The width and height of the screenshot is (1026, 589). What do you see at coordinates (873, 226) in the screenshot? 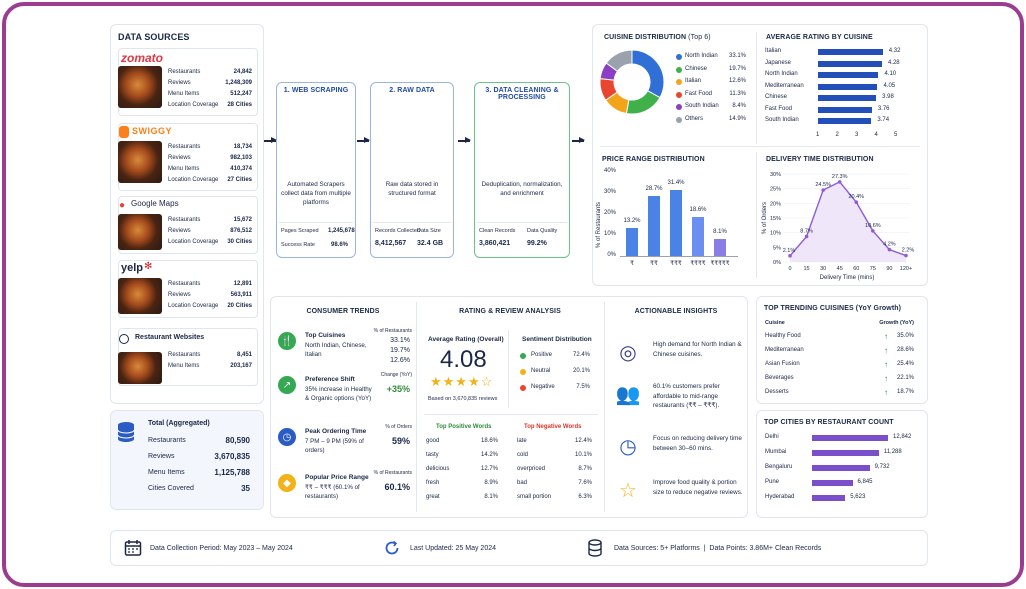
I see `data-label: 10.6%` at bounding box center [873, 226].